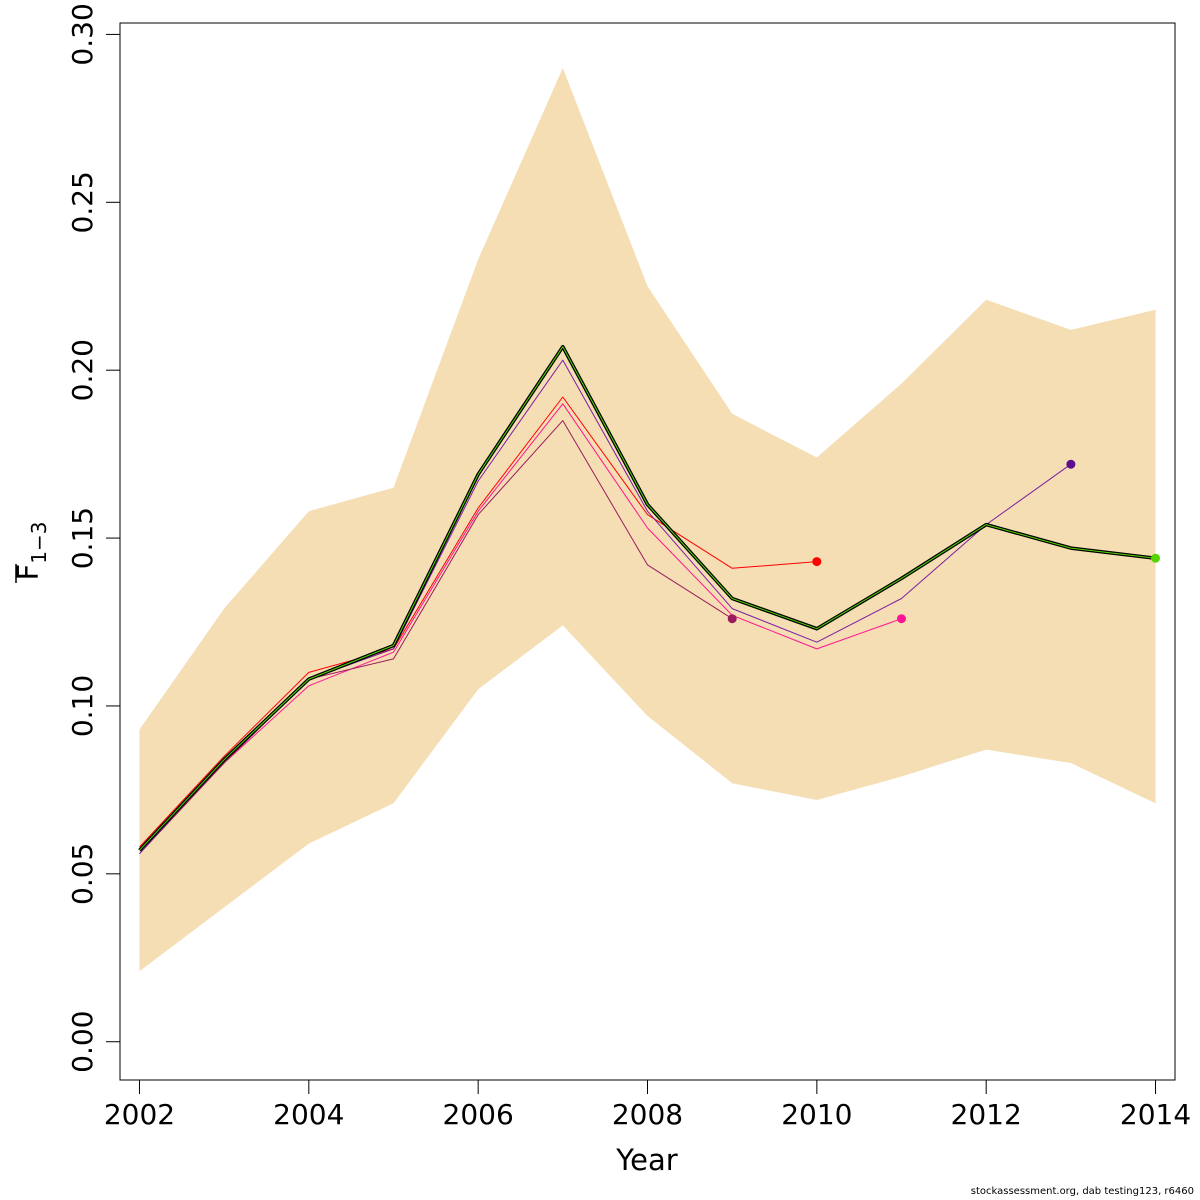  What do you see at coordinates (986, 1114) in the screenshot?
I see `x-tick-label: 2012` at bounding box center [986, 1114].